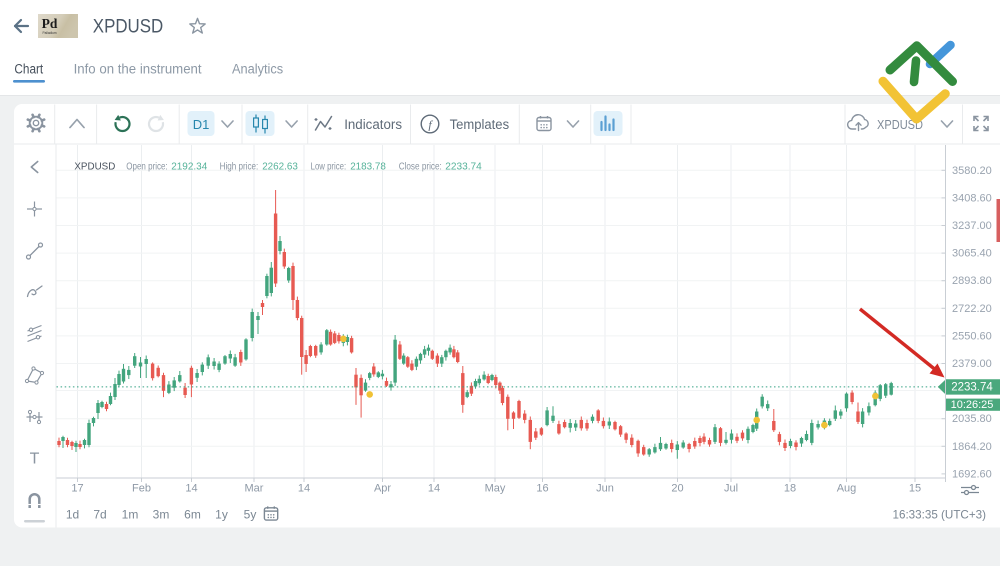  What do you see at coordinates (972, 474) in the screenshot?
I see `svg-text: 1692.60` at bounding box center [972, 474].